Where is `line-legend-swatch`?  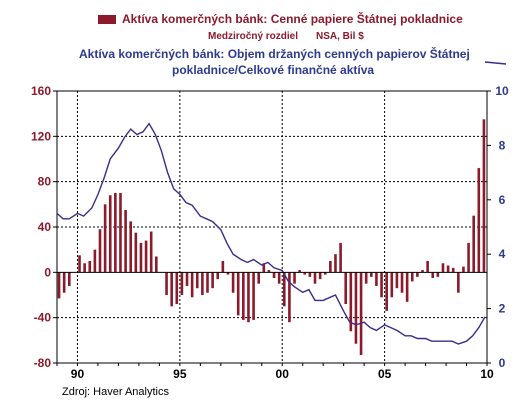
line-legend-swatch is located at coordinates (495, 63).